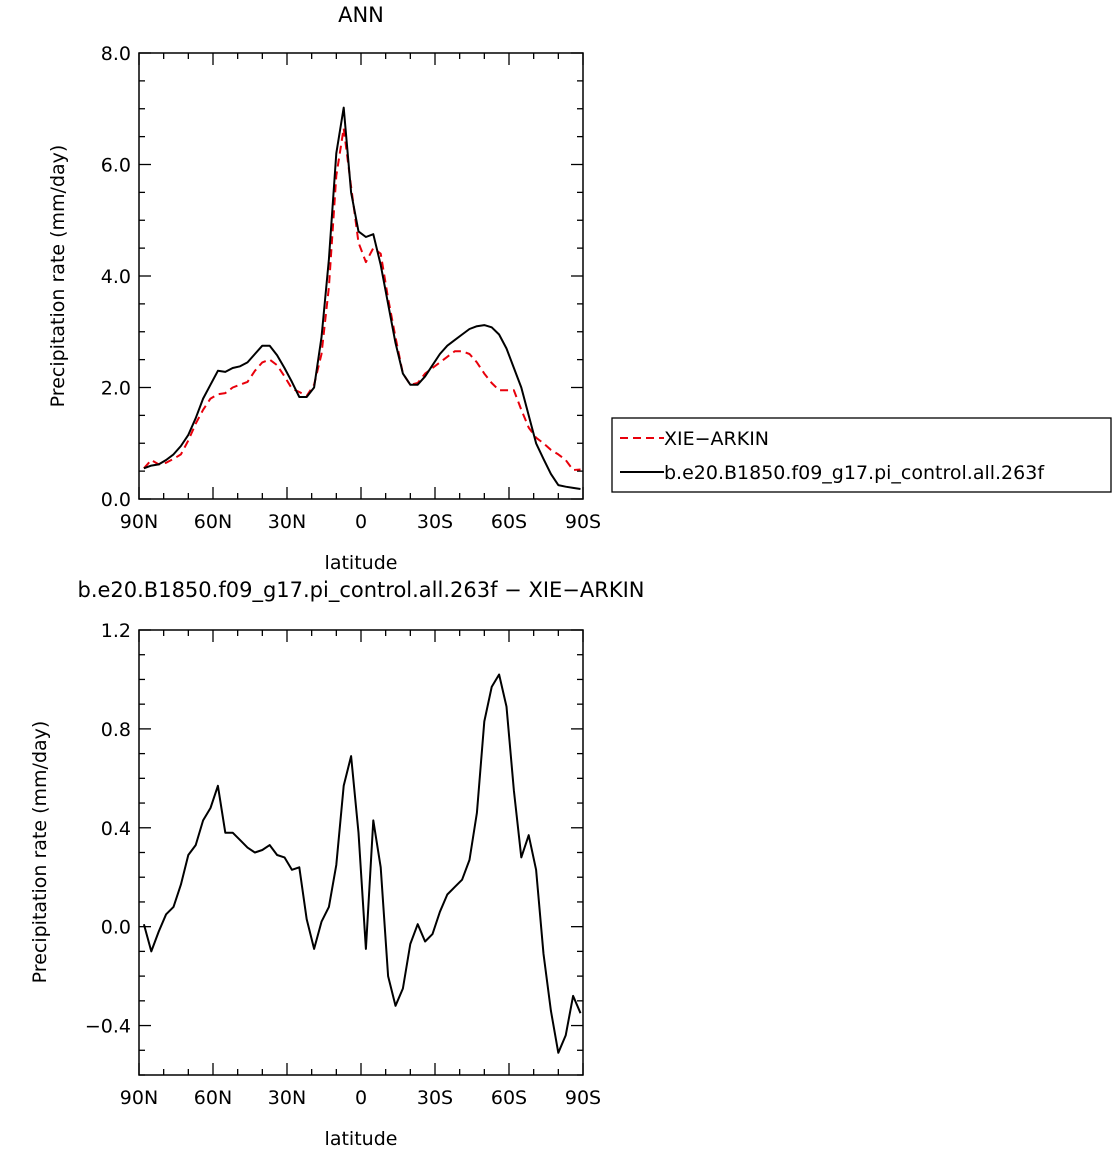  Describe the element at coordinates (435, 522) in the screenshot. I see `top-x-tick-label: 30S` at that location.